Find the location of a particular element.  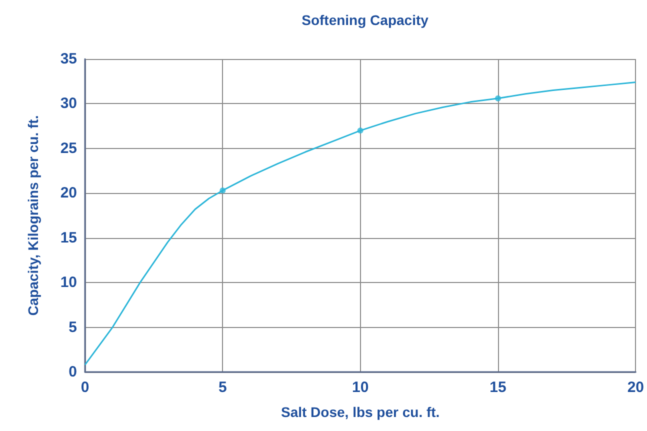

x-tick-label: 10 is located at coordinates (360, 387).